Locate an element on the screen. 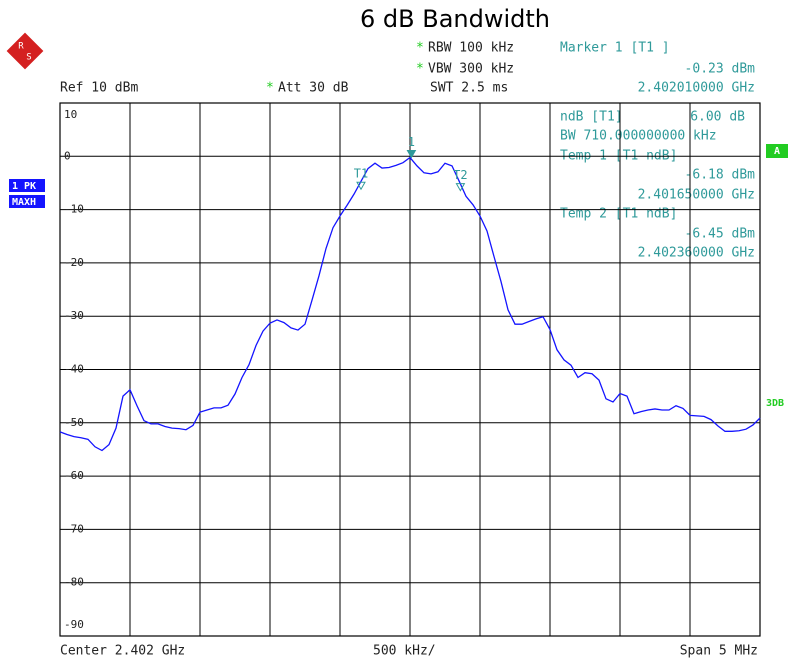 Image resolution: width=790 pixels, height=664 pixels. y-tick-label: -20 is located at coordinates (74, 262).